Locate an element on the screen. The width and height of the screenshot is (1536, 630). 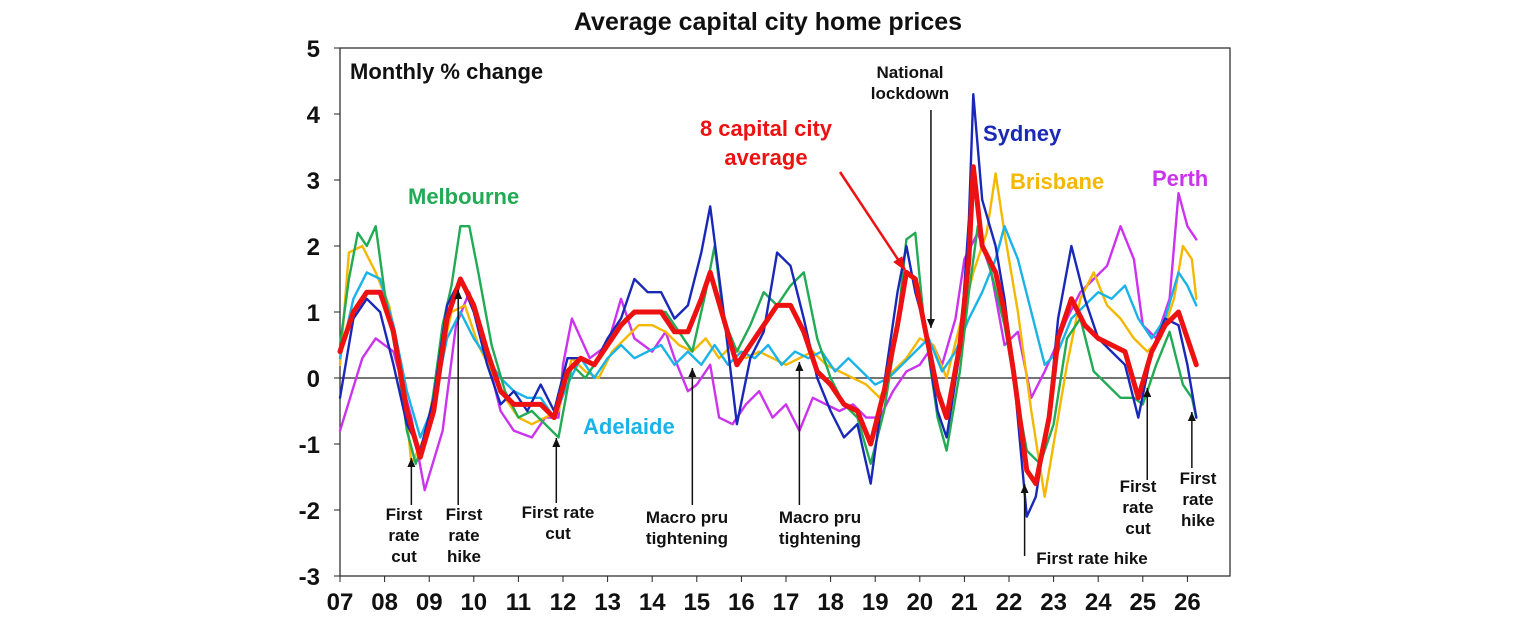
series-label-perth: Perth is located at coordinates (1180, 178).